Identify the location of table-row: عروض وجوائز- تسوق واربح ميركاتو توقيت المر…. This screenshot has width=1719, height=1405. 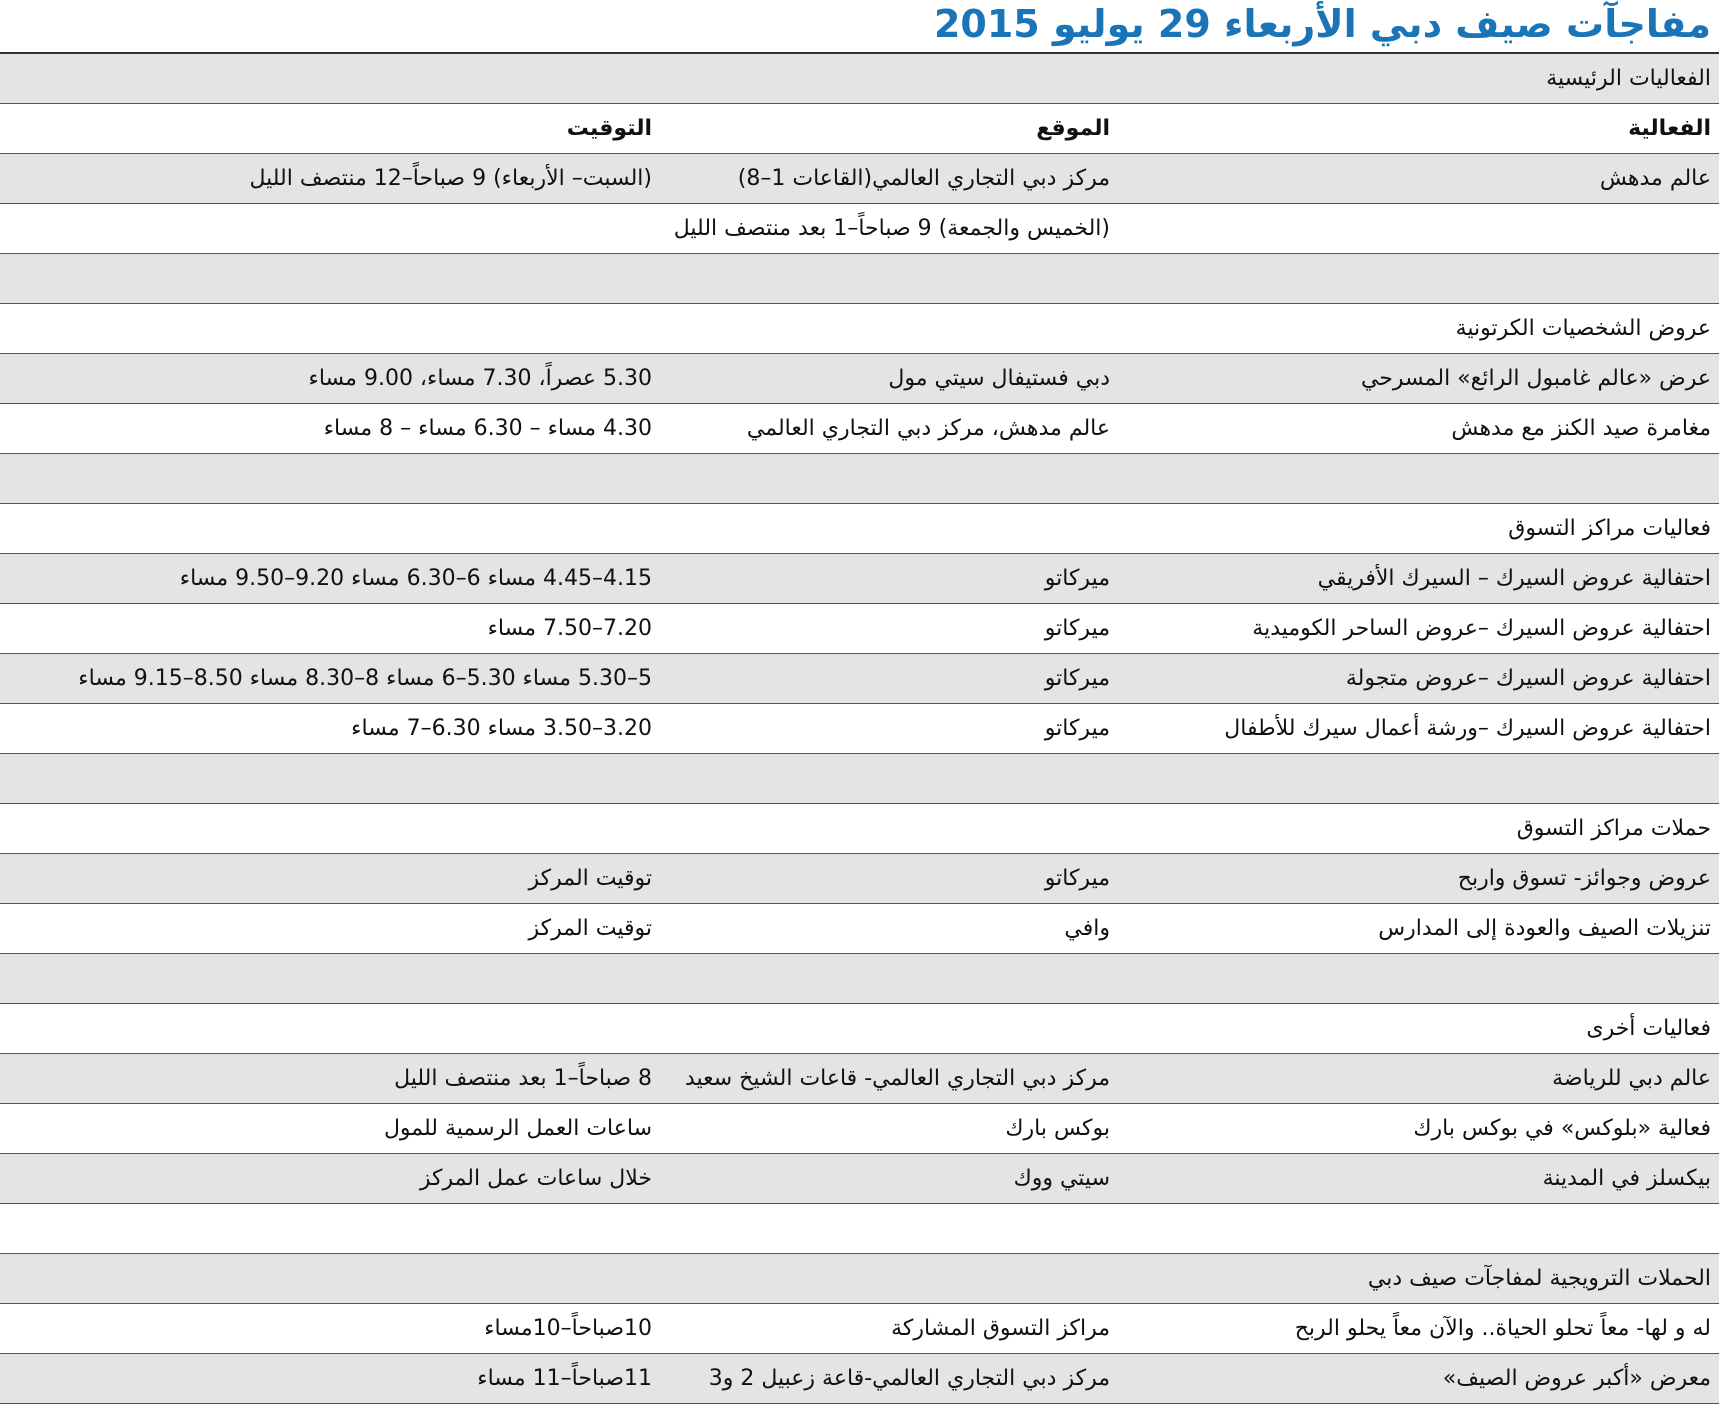
(859, 879).